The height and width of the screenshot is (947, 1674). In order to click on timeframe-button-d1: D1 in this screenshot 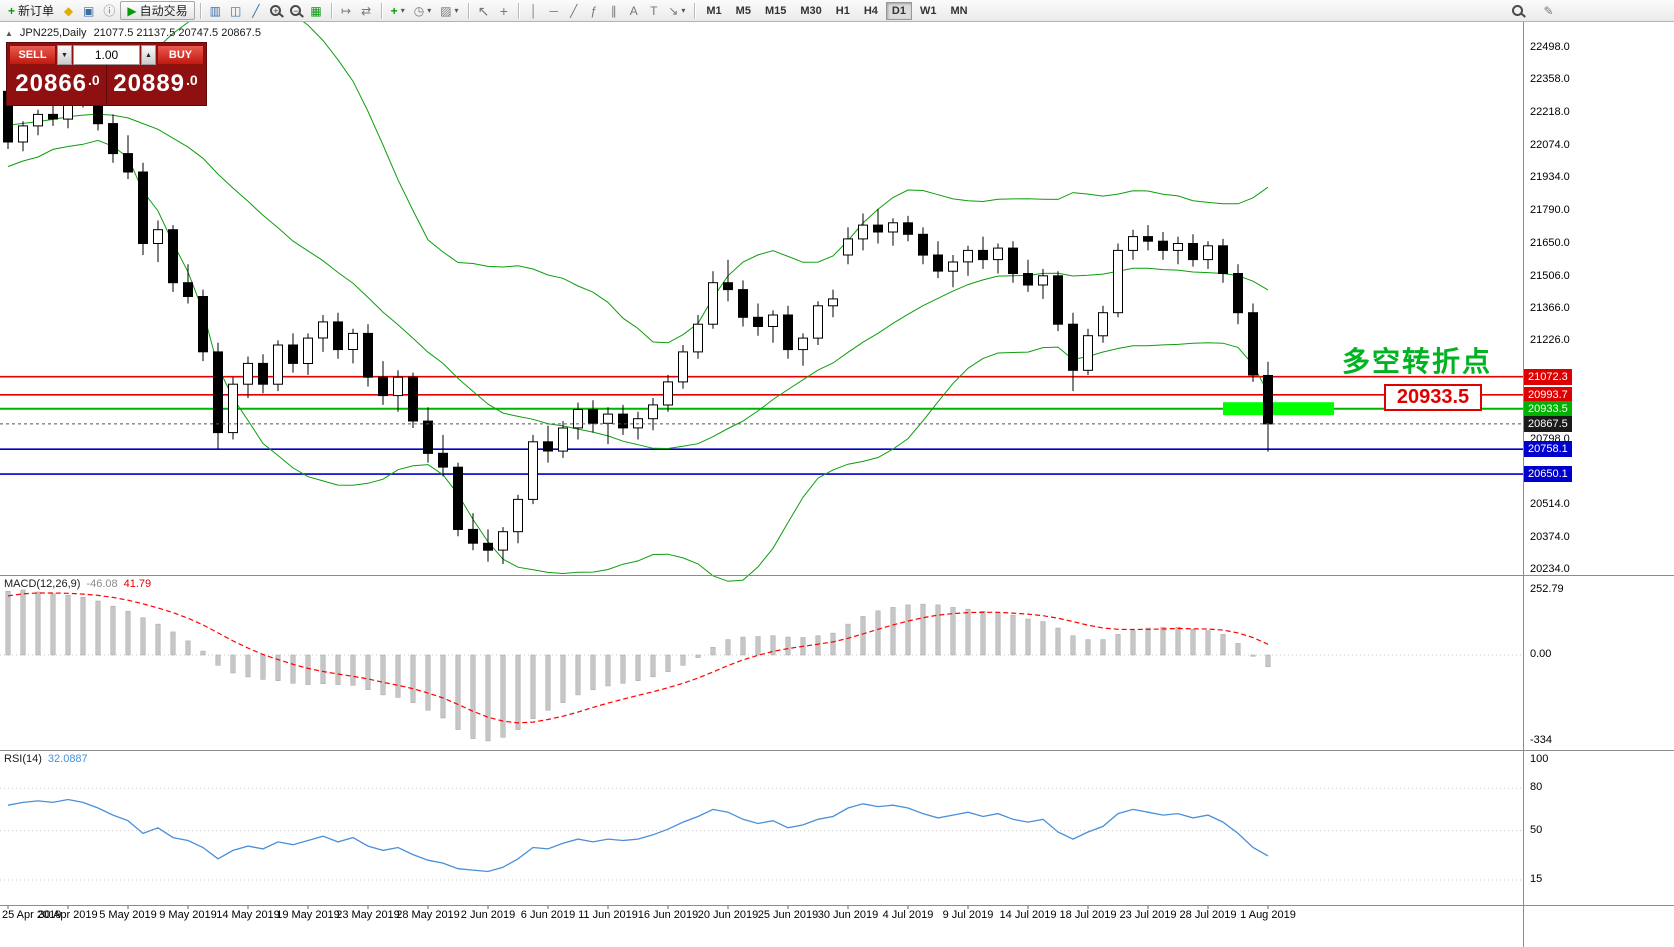, I will do `click(898, 10)`.